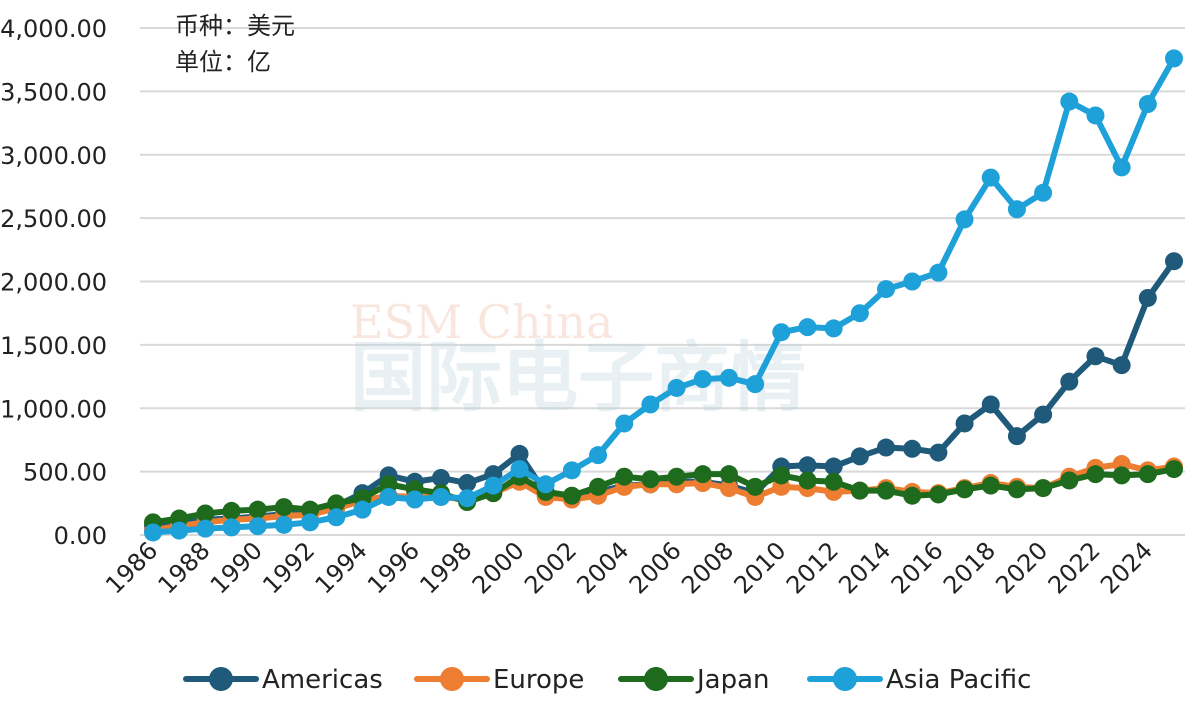 The height and width of the screenshot is (710, 1200). I want to click on unit-note: 币种：美元 单位：亿, so click(235, 44).